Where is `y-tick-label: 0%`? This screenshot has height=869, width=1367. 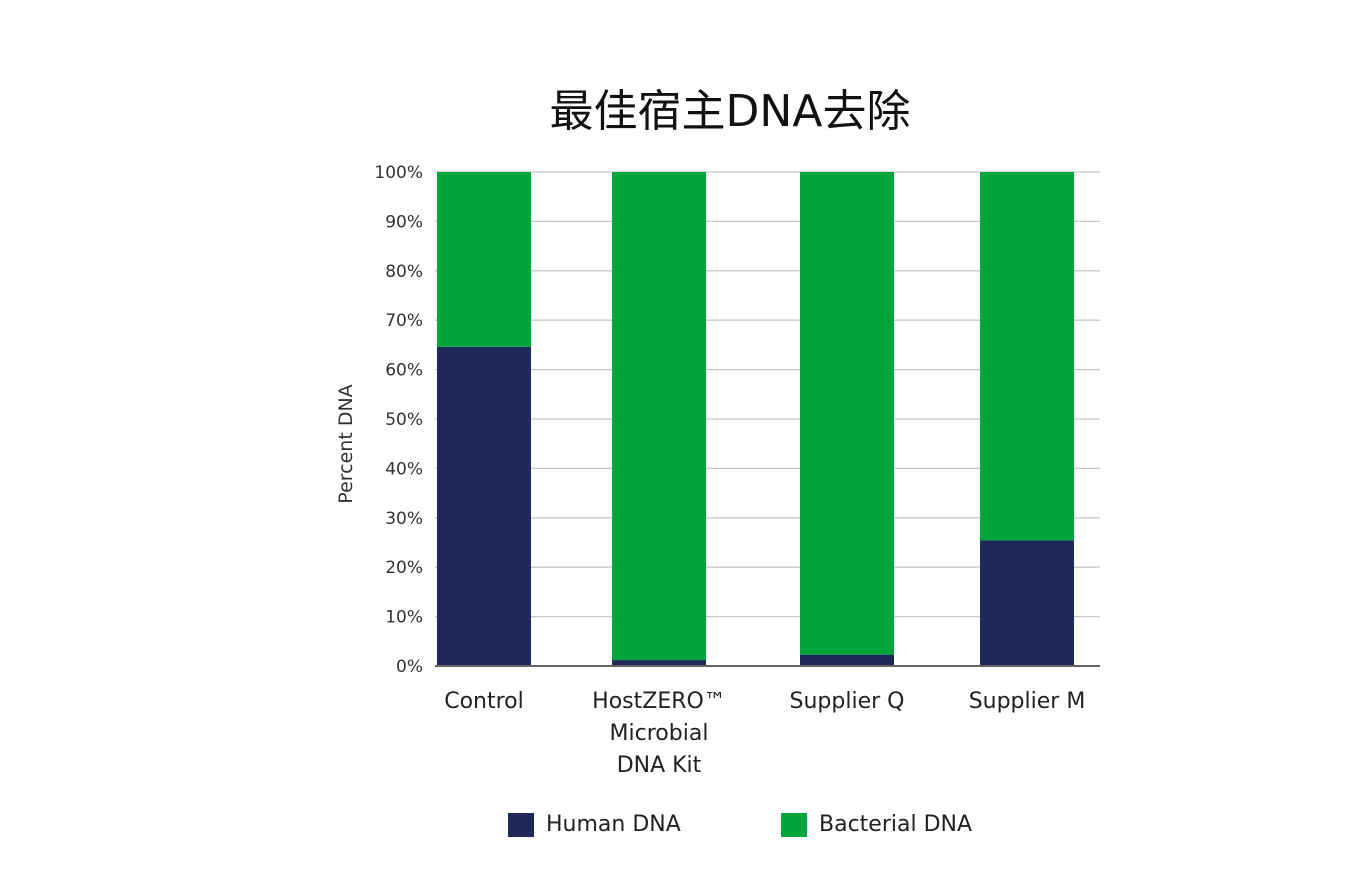
y-tick-label: 0% is located at coordinates (409, 667).